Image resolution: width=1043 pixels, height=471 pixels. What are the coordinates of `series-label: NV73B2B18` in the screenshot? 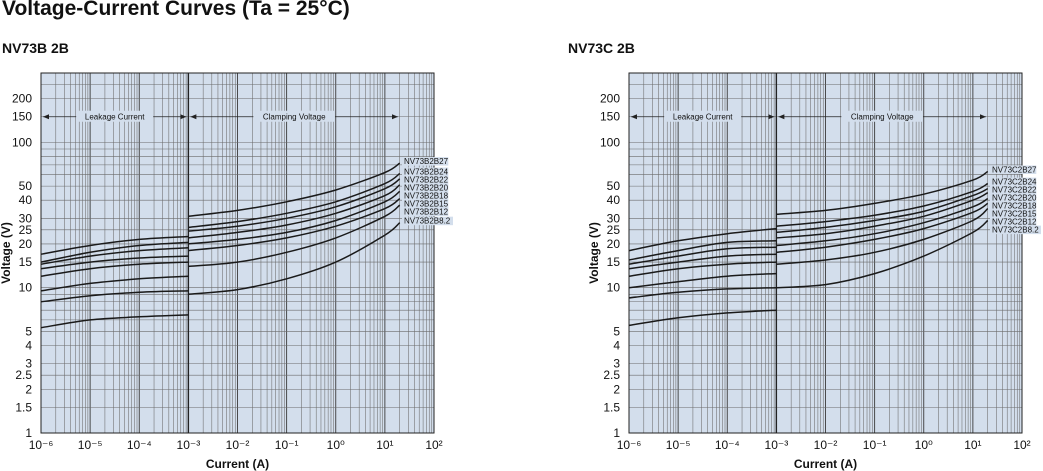 It's located at (426, 196).